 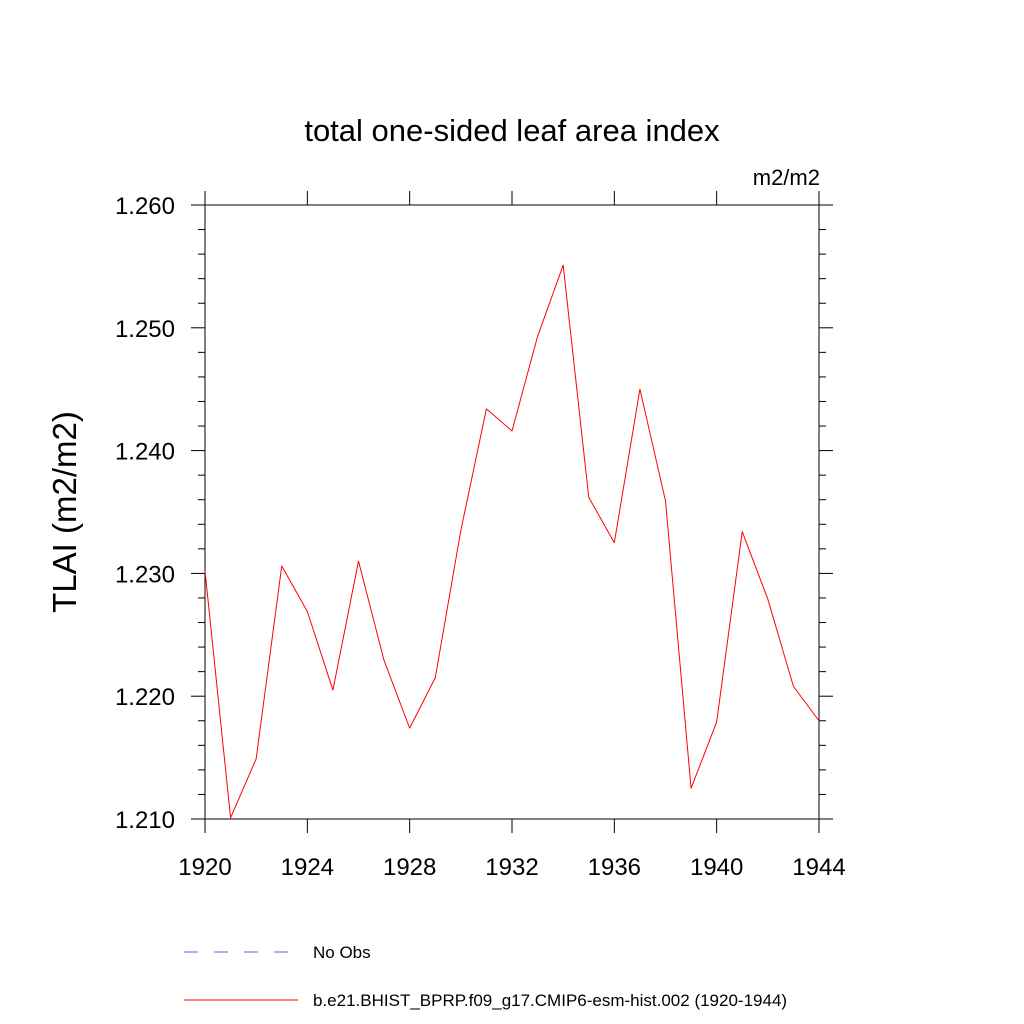 I want to click on y-tick-label: 1.210, so click(x=145, y=820).